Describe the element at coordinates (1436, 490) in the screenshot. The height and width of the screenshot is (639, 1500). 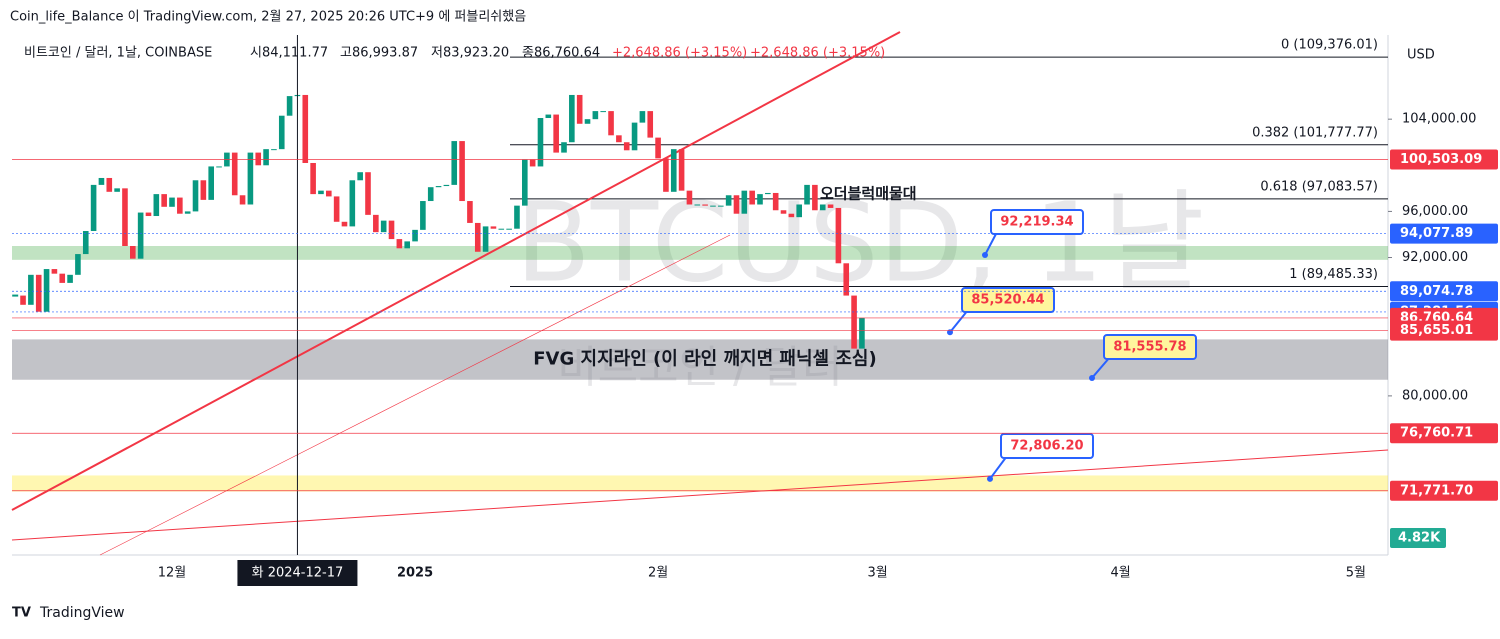
I see `price-tag-label: 71,771.70` at that location.